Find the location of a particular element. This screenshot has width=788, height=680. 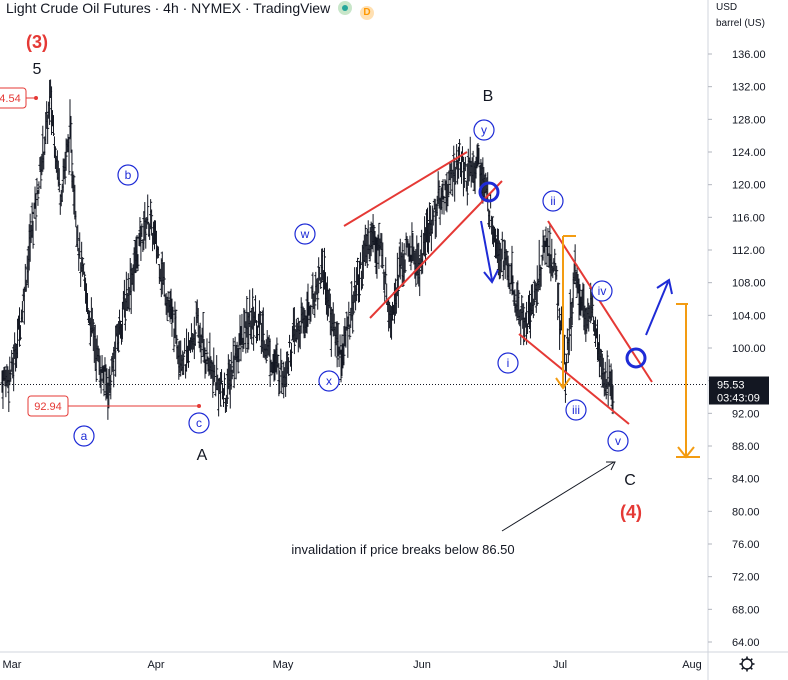

wave-circle-x is located at coordinates (329, 381).